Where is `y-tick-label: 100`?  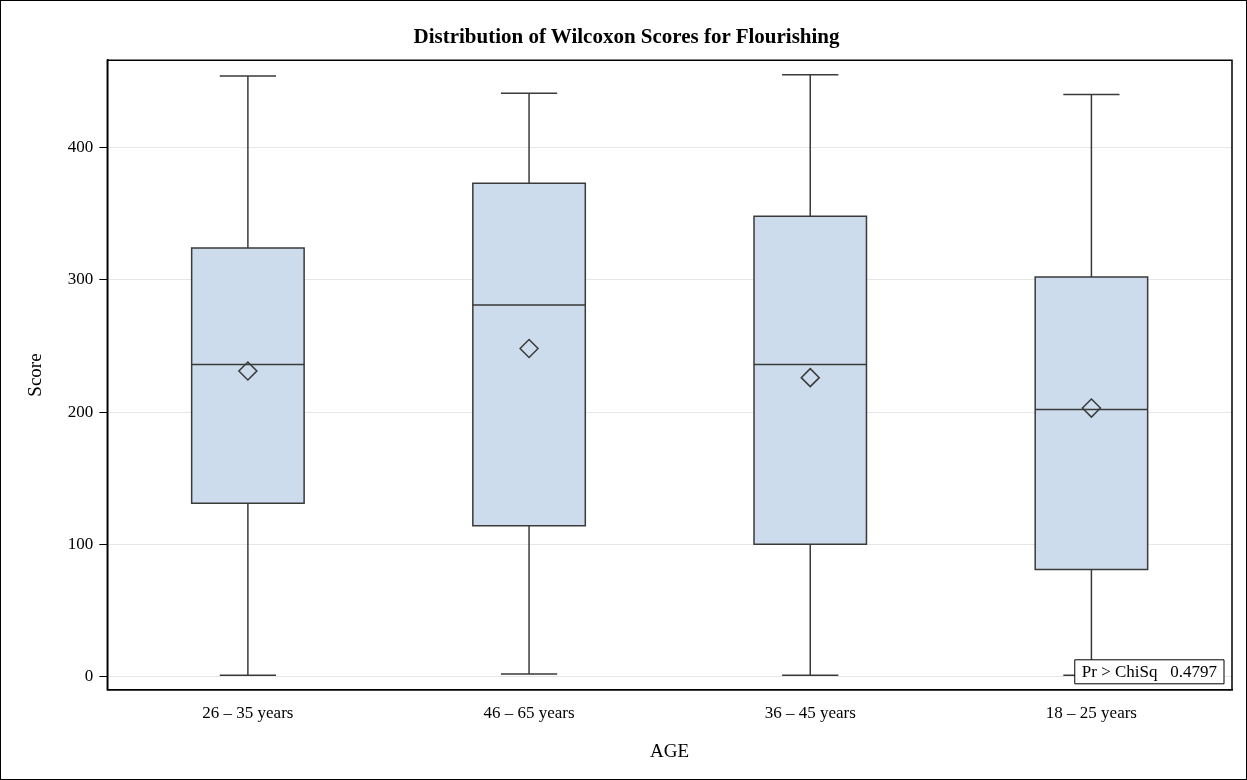 y-tick-label: 100 is located at coordinates (80, 543).